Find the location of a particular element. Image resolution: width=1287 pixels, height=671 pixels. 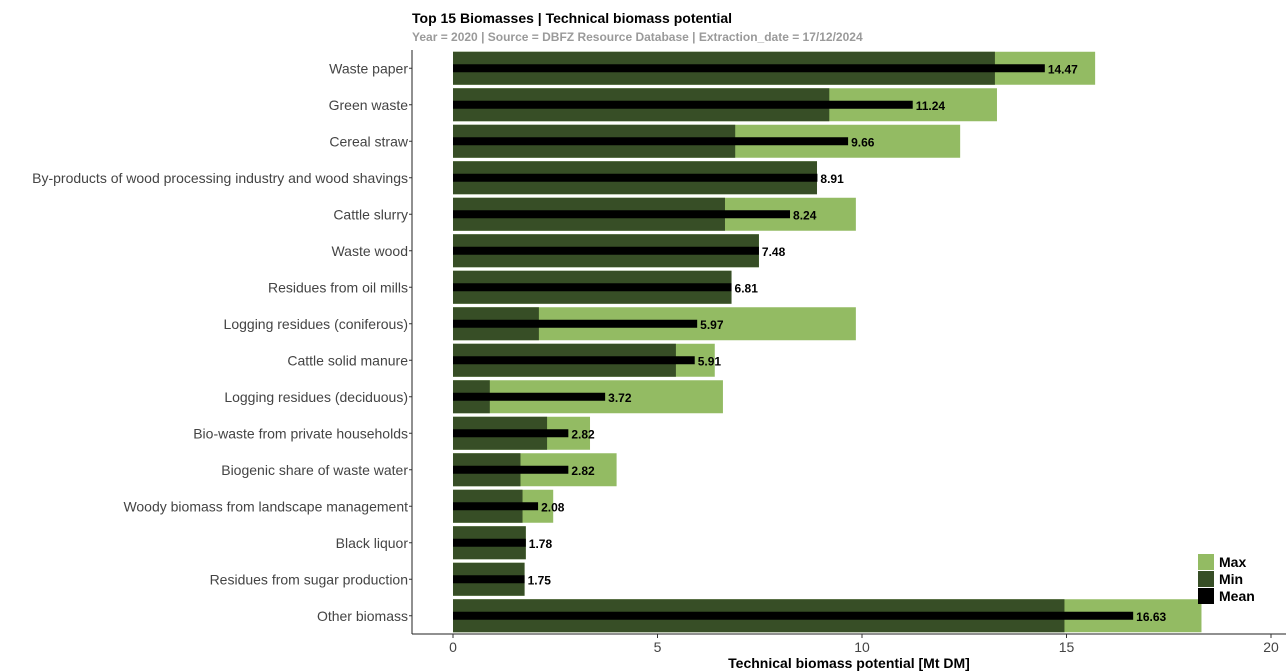

mean-value-label: 5.91 is located at coordinates (710, 361).